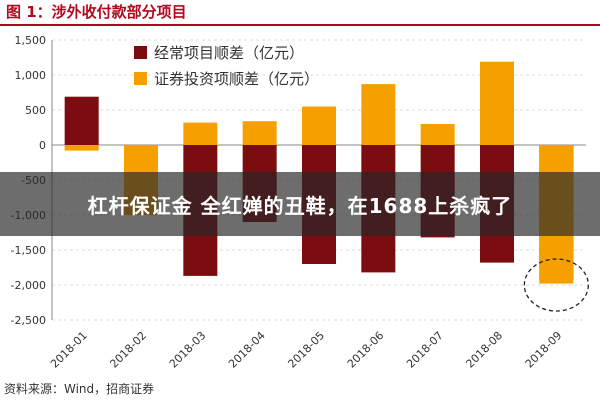 This screenshot has width=600, height=400. What do you see at coordinates (140, 78) in the screenshot?
I see `legend-securities-swatch` at bounding box center [140, 78].